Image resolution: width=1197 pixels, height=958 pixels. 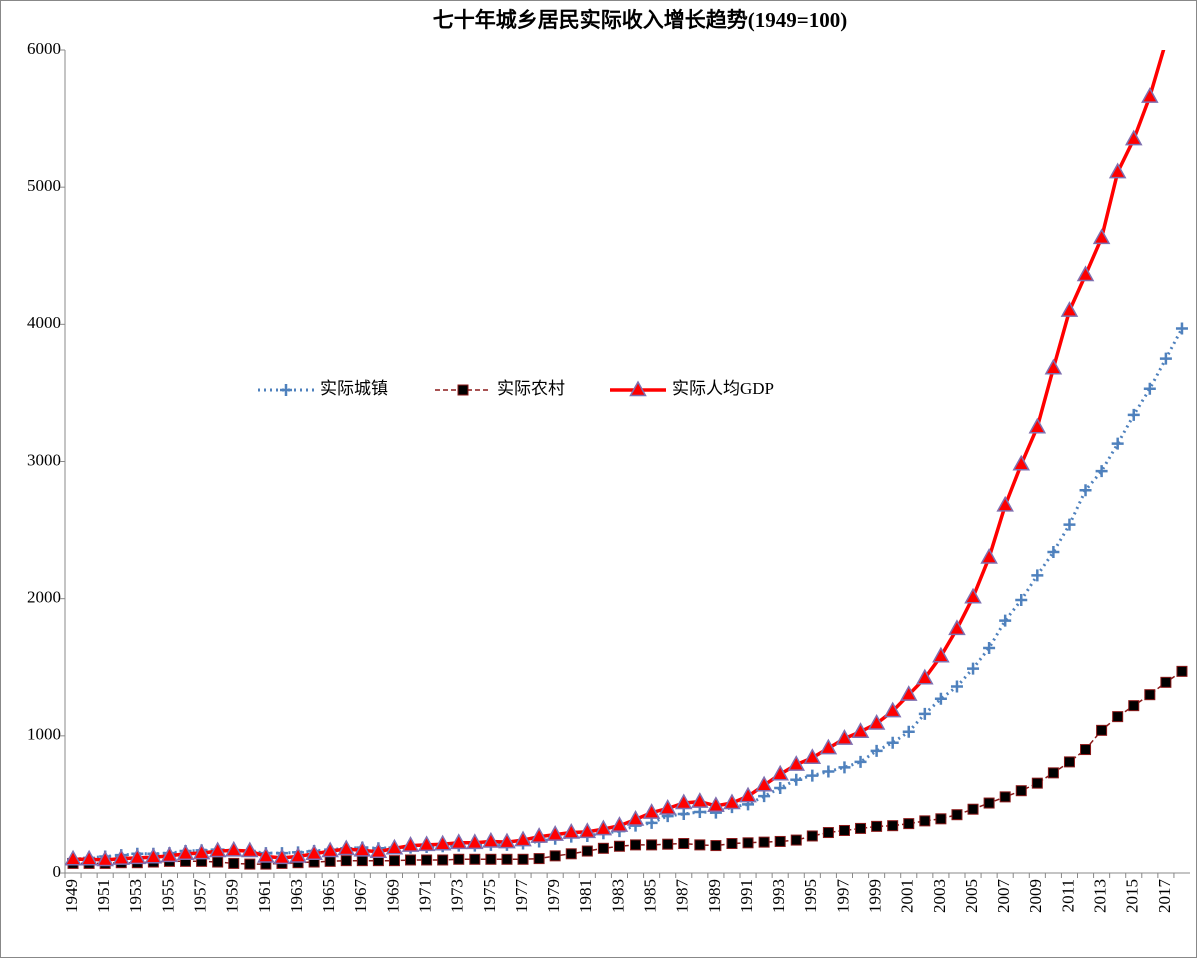 What do you see at coordinates (746, 896) in the screenshot?
I see `x-tick-label: 1991` at bounding box center [746, 896].